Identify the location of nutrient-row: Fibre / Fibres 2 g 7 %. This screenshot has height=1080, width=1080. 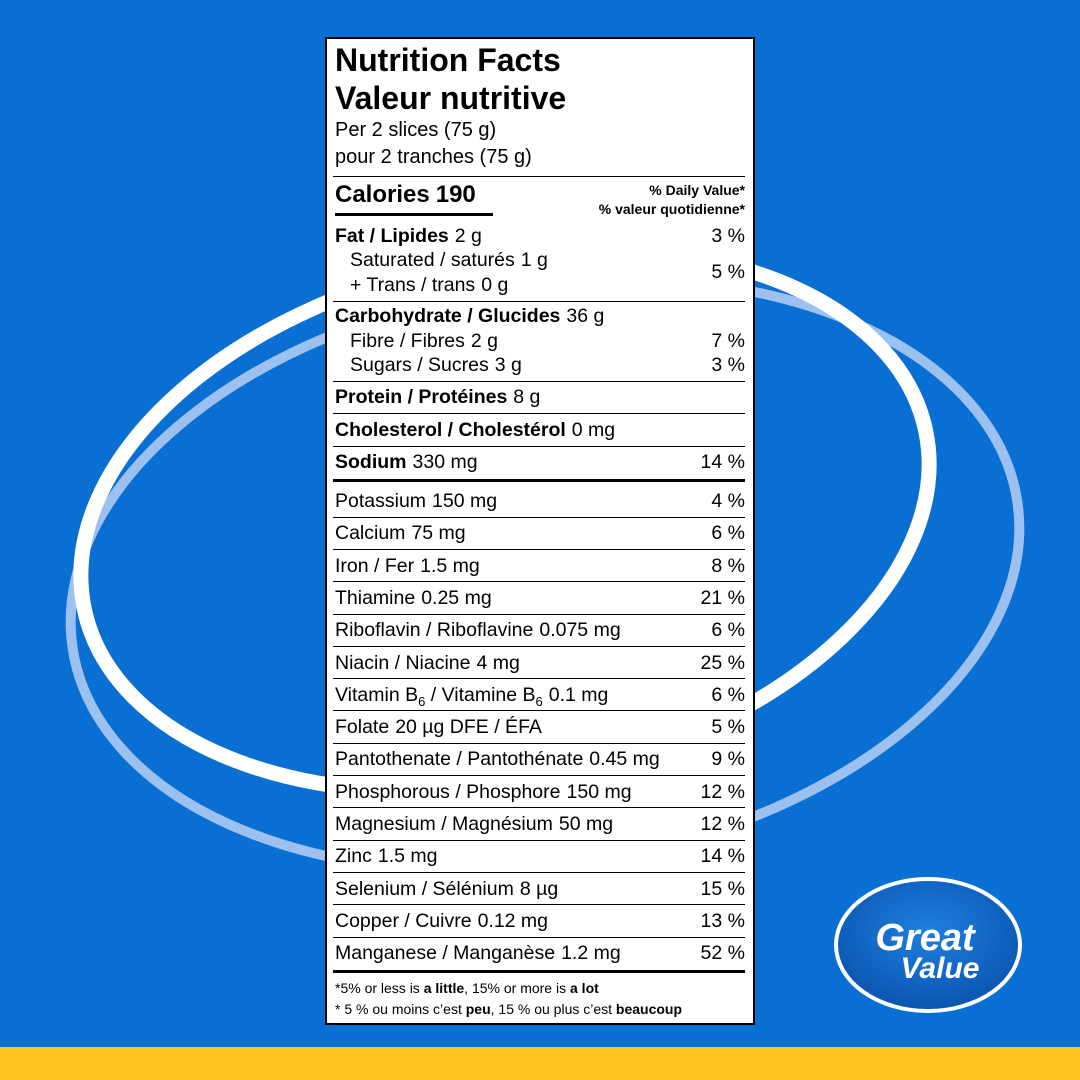
(547, 341).